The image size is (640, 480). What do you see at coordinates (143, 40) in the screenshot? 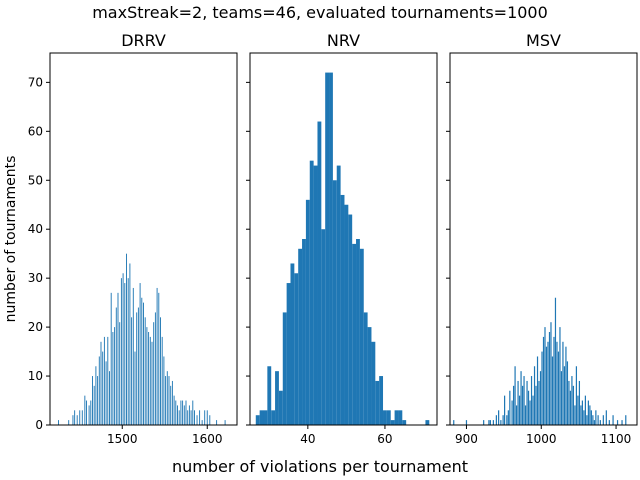
I see `subplot-title: DRRV` at bounding box center [143, 40].